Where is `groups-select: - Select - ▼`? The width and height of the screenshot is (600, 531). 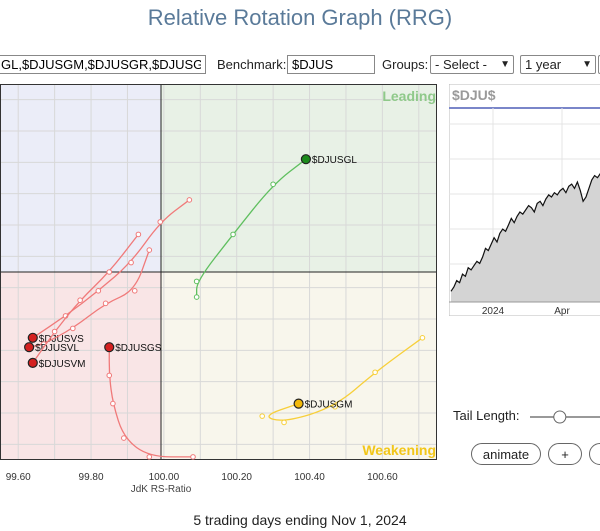 groups-select: - Select - ▼ is located at coordinates (472, 64).